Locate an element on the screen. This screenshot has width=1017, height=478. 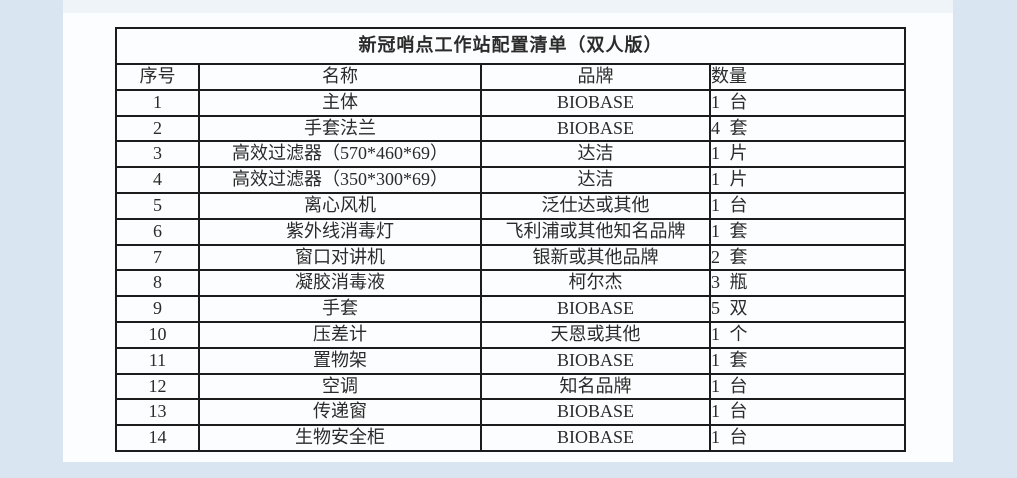
cell-quantity: 1 个 is located at coordinates (807, 334).